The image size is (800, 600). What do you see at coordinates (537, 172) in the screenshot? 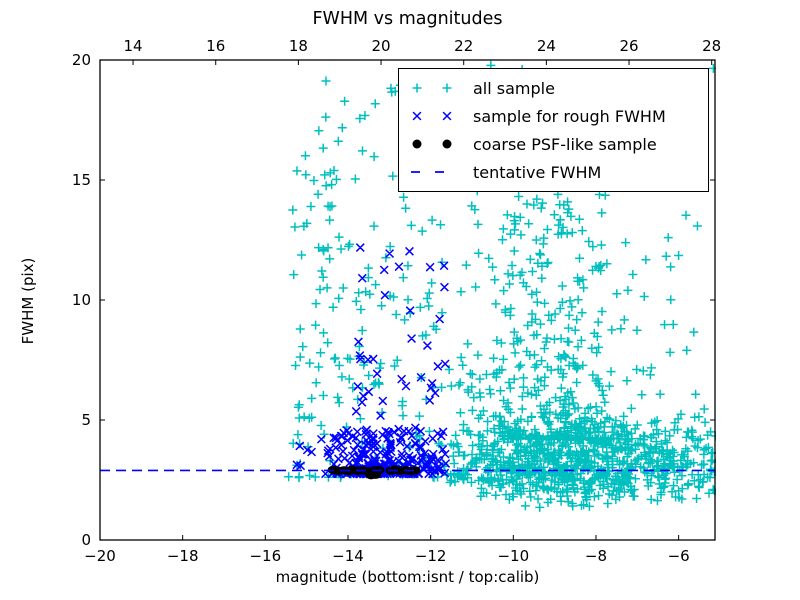
I see `legend-label: tentative FWHM` at bounding box center [537, 172].